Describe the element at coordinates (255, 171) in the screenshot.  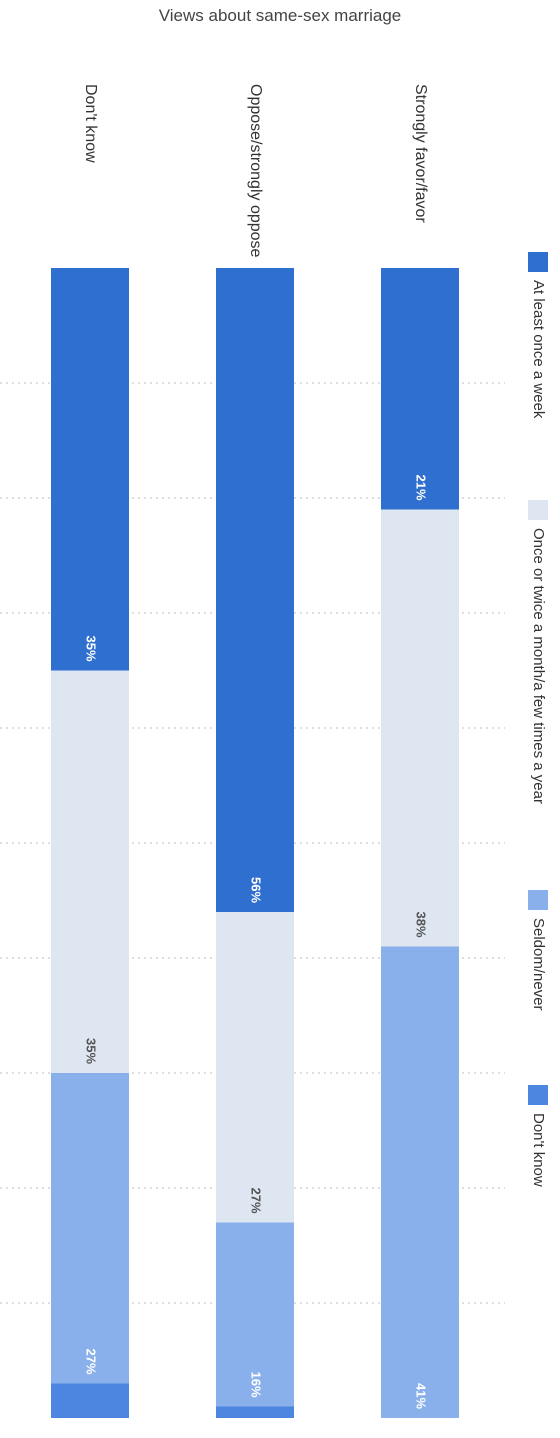
I see `category-label: Oppose/strongly oppose` at that location.